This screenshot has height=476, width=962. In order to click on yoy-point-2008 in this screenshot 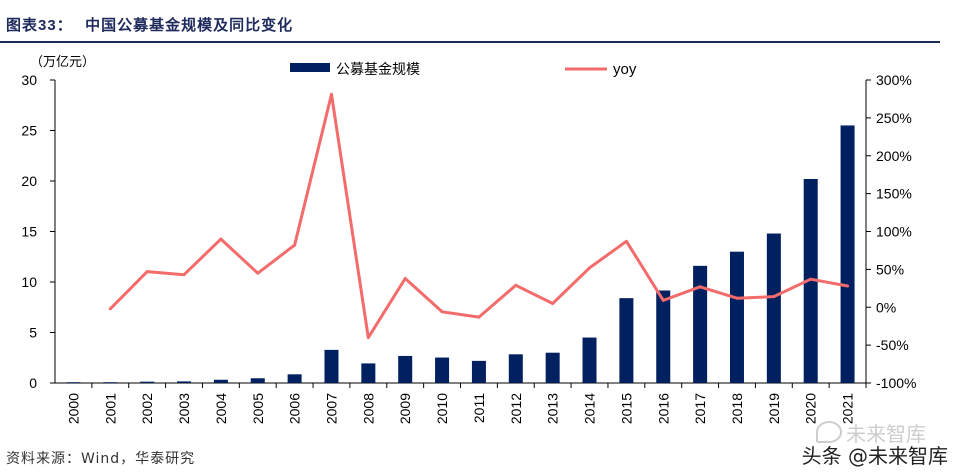, I will do `click(368, 338)`.